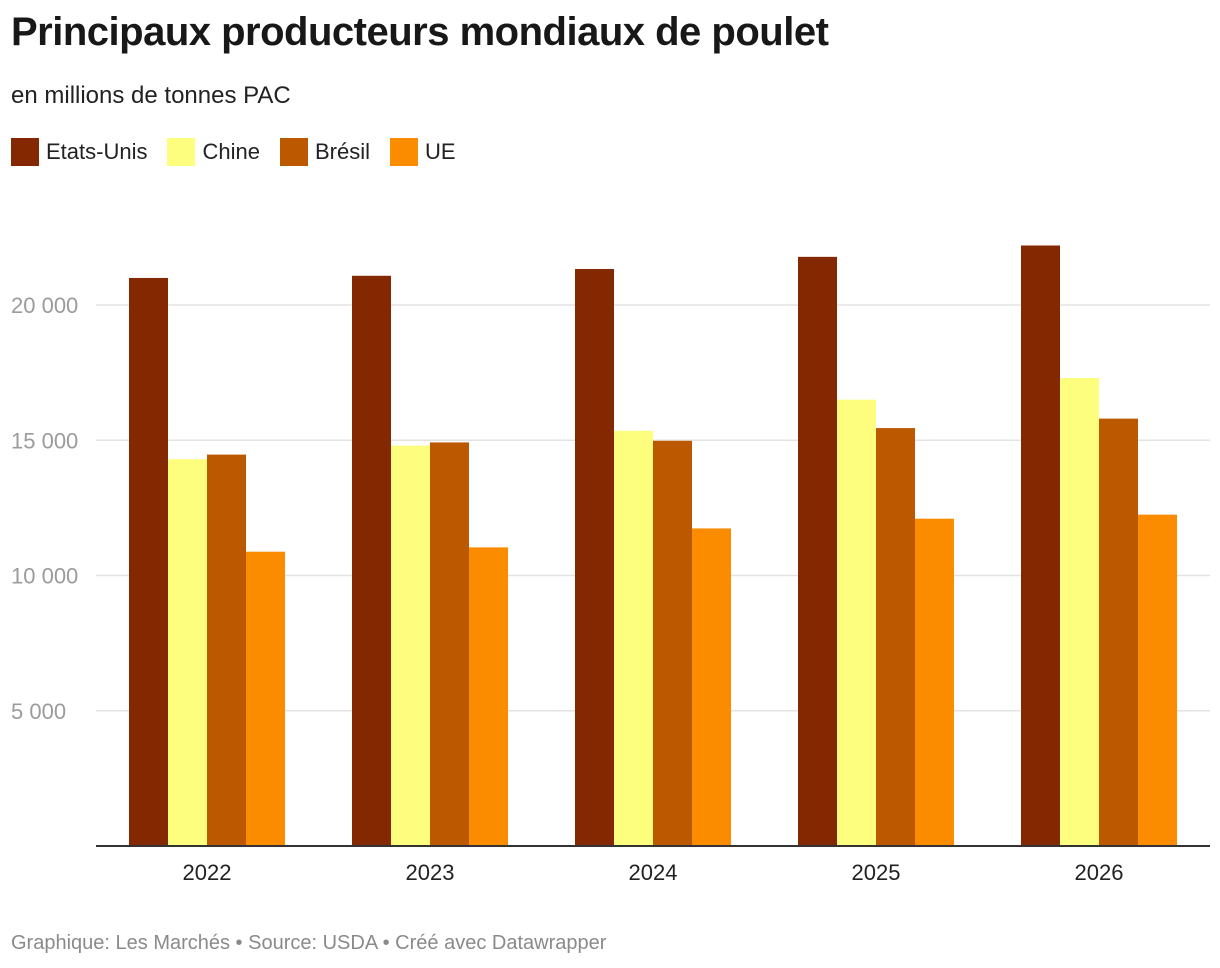 The height and width of the screenshot is (968, 1220). Describe the element at coordinates (44, 576) in the screenshot. I see `y-tick-label: 10 000` at that location.